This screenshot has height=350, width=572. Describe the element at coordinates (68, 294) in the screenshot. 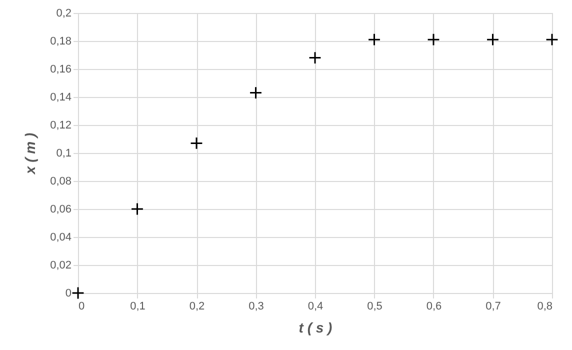

I see `y-tick-label: 0` at that location.